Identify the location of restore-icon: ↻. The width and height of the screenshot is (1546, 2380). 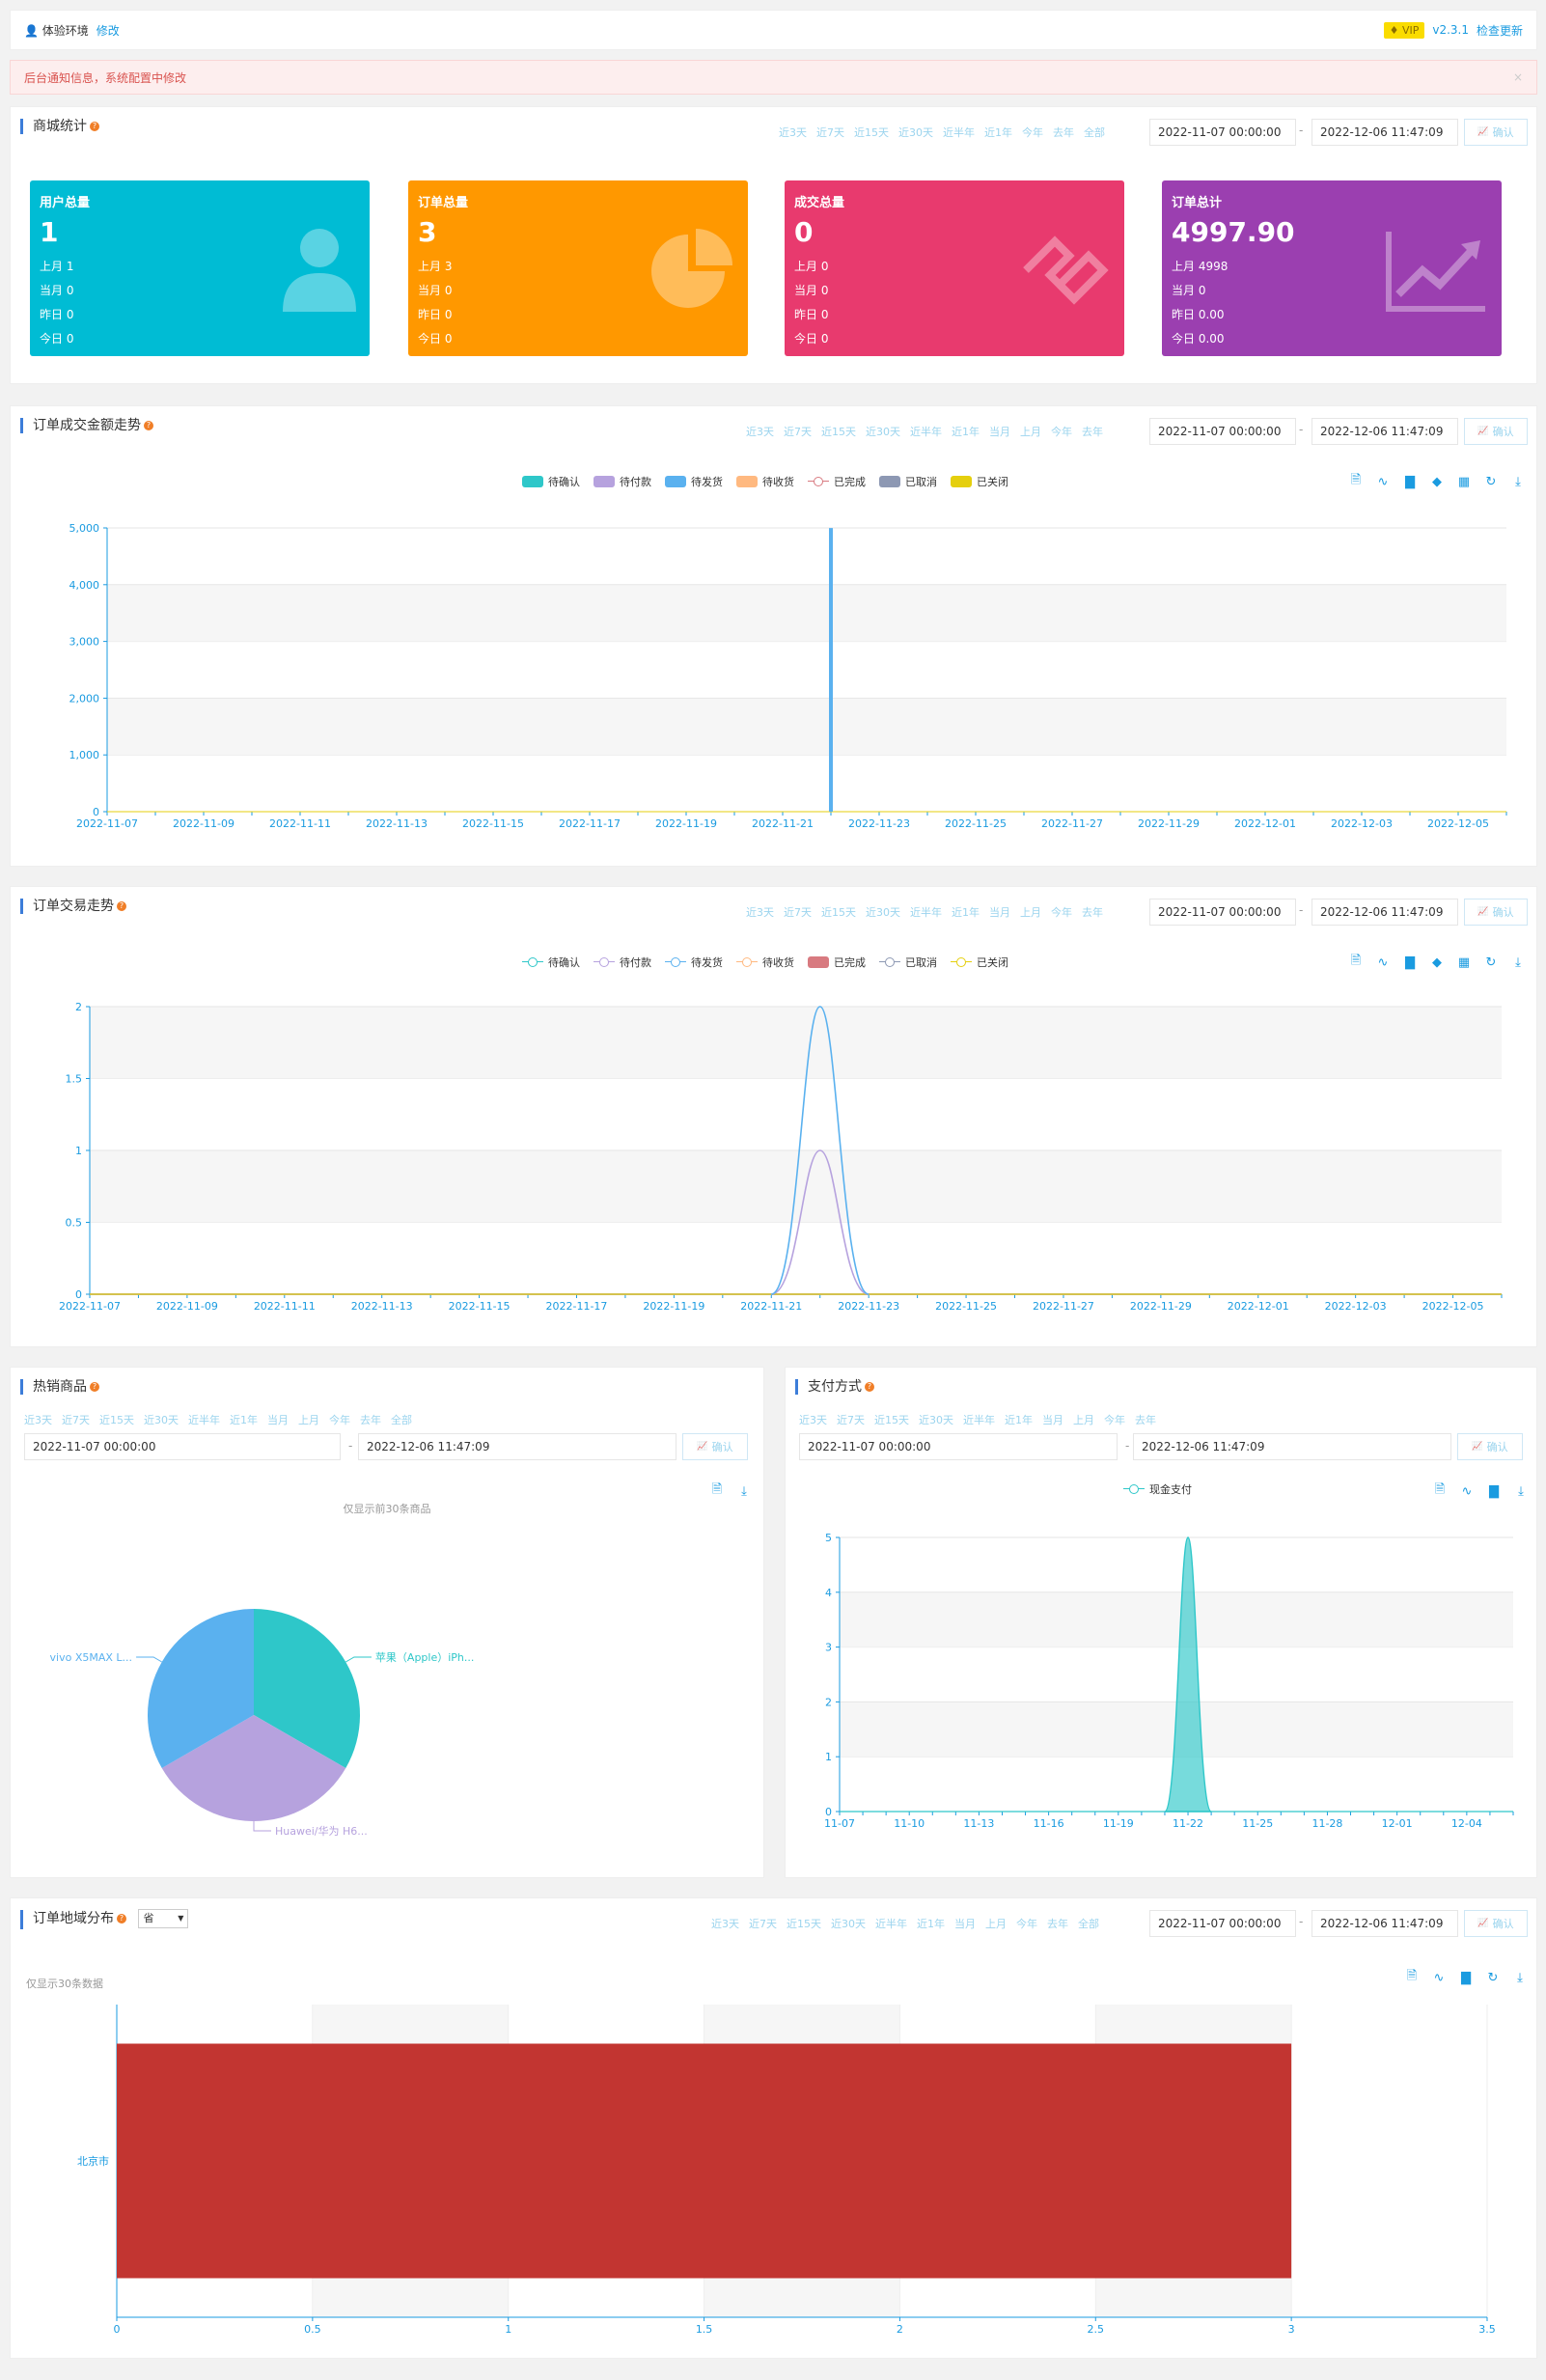
(1491, 963).